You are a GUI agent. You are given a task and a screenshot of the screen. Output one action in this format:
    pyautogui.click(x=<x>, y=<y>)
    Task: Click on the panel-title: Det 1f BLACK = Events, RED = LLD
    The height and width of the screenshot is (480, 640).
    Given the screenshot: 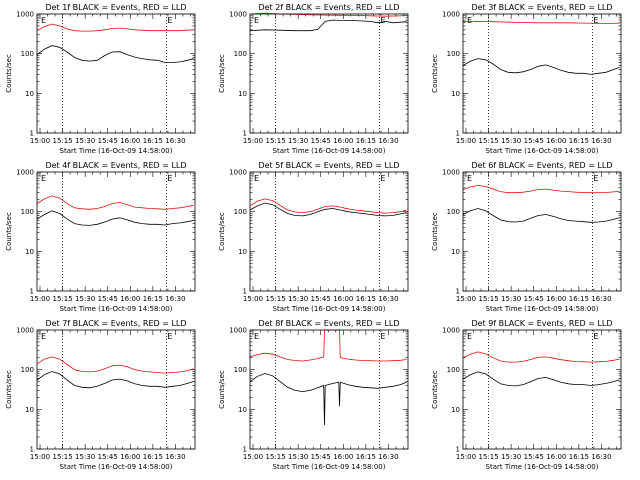 What is the action you would take?
    pyautogui.click(x=115, y=7)
    